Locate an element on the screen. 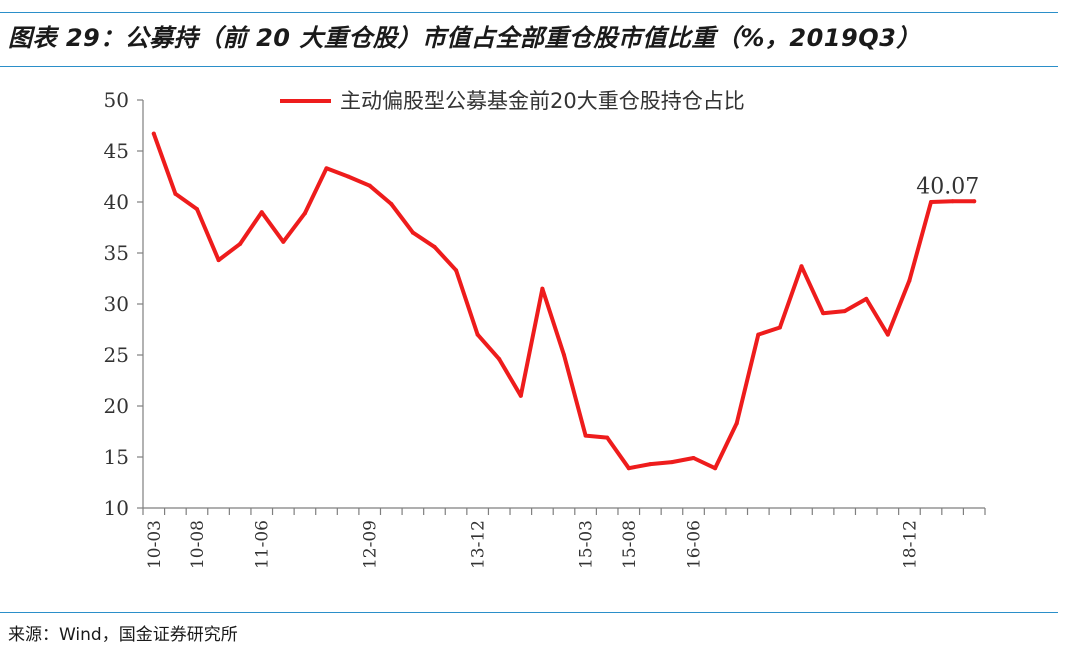  x-tick-label: 13-12 is located at coordinates (479, 544).